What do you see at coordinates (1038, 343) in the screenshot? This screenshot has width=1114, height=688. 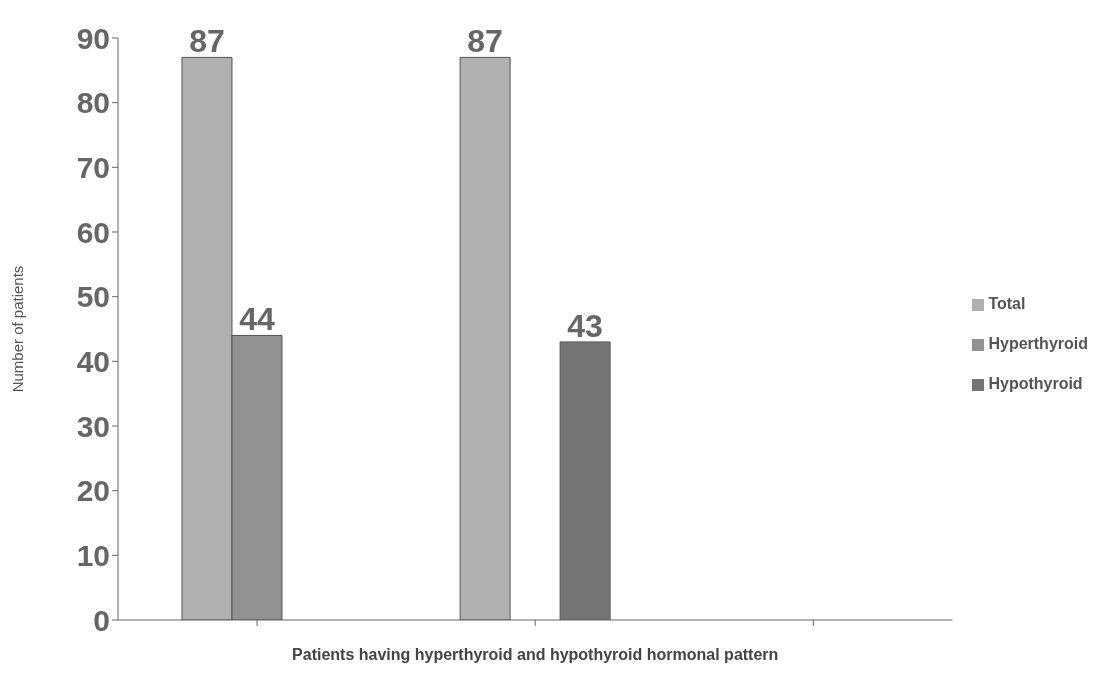 I see `legend-label: Hyperthyroid` at bounding box center [1038, 343].